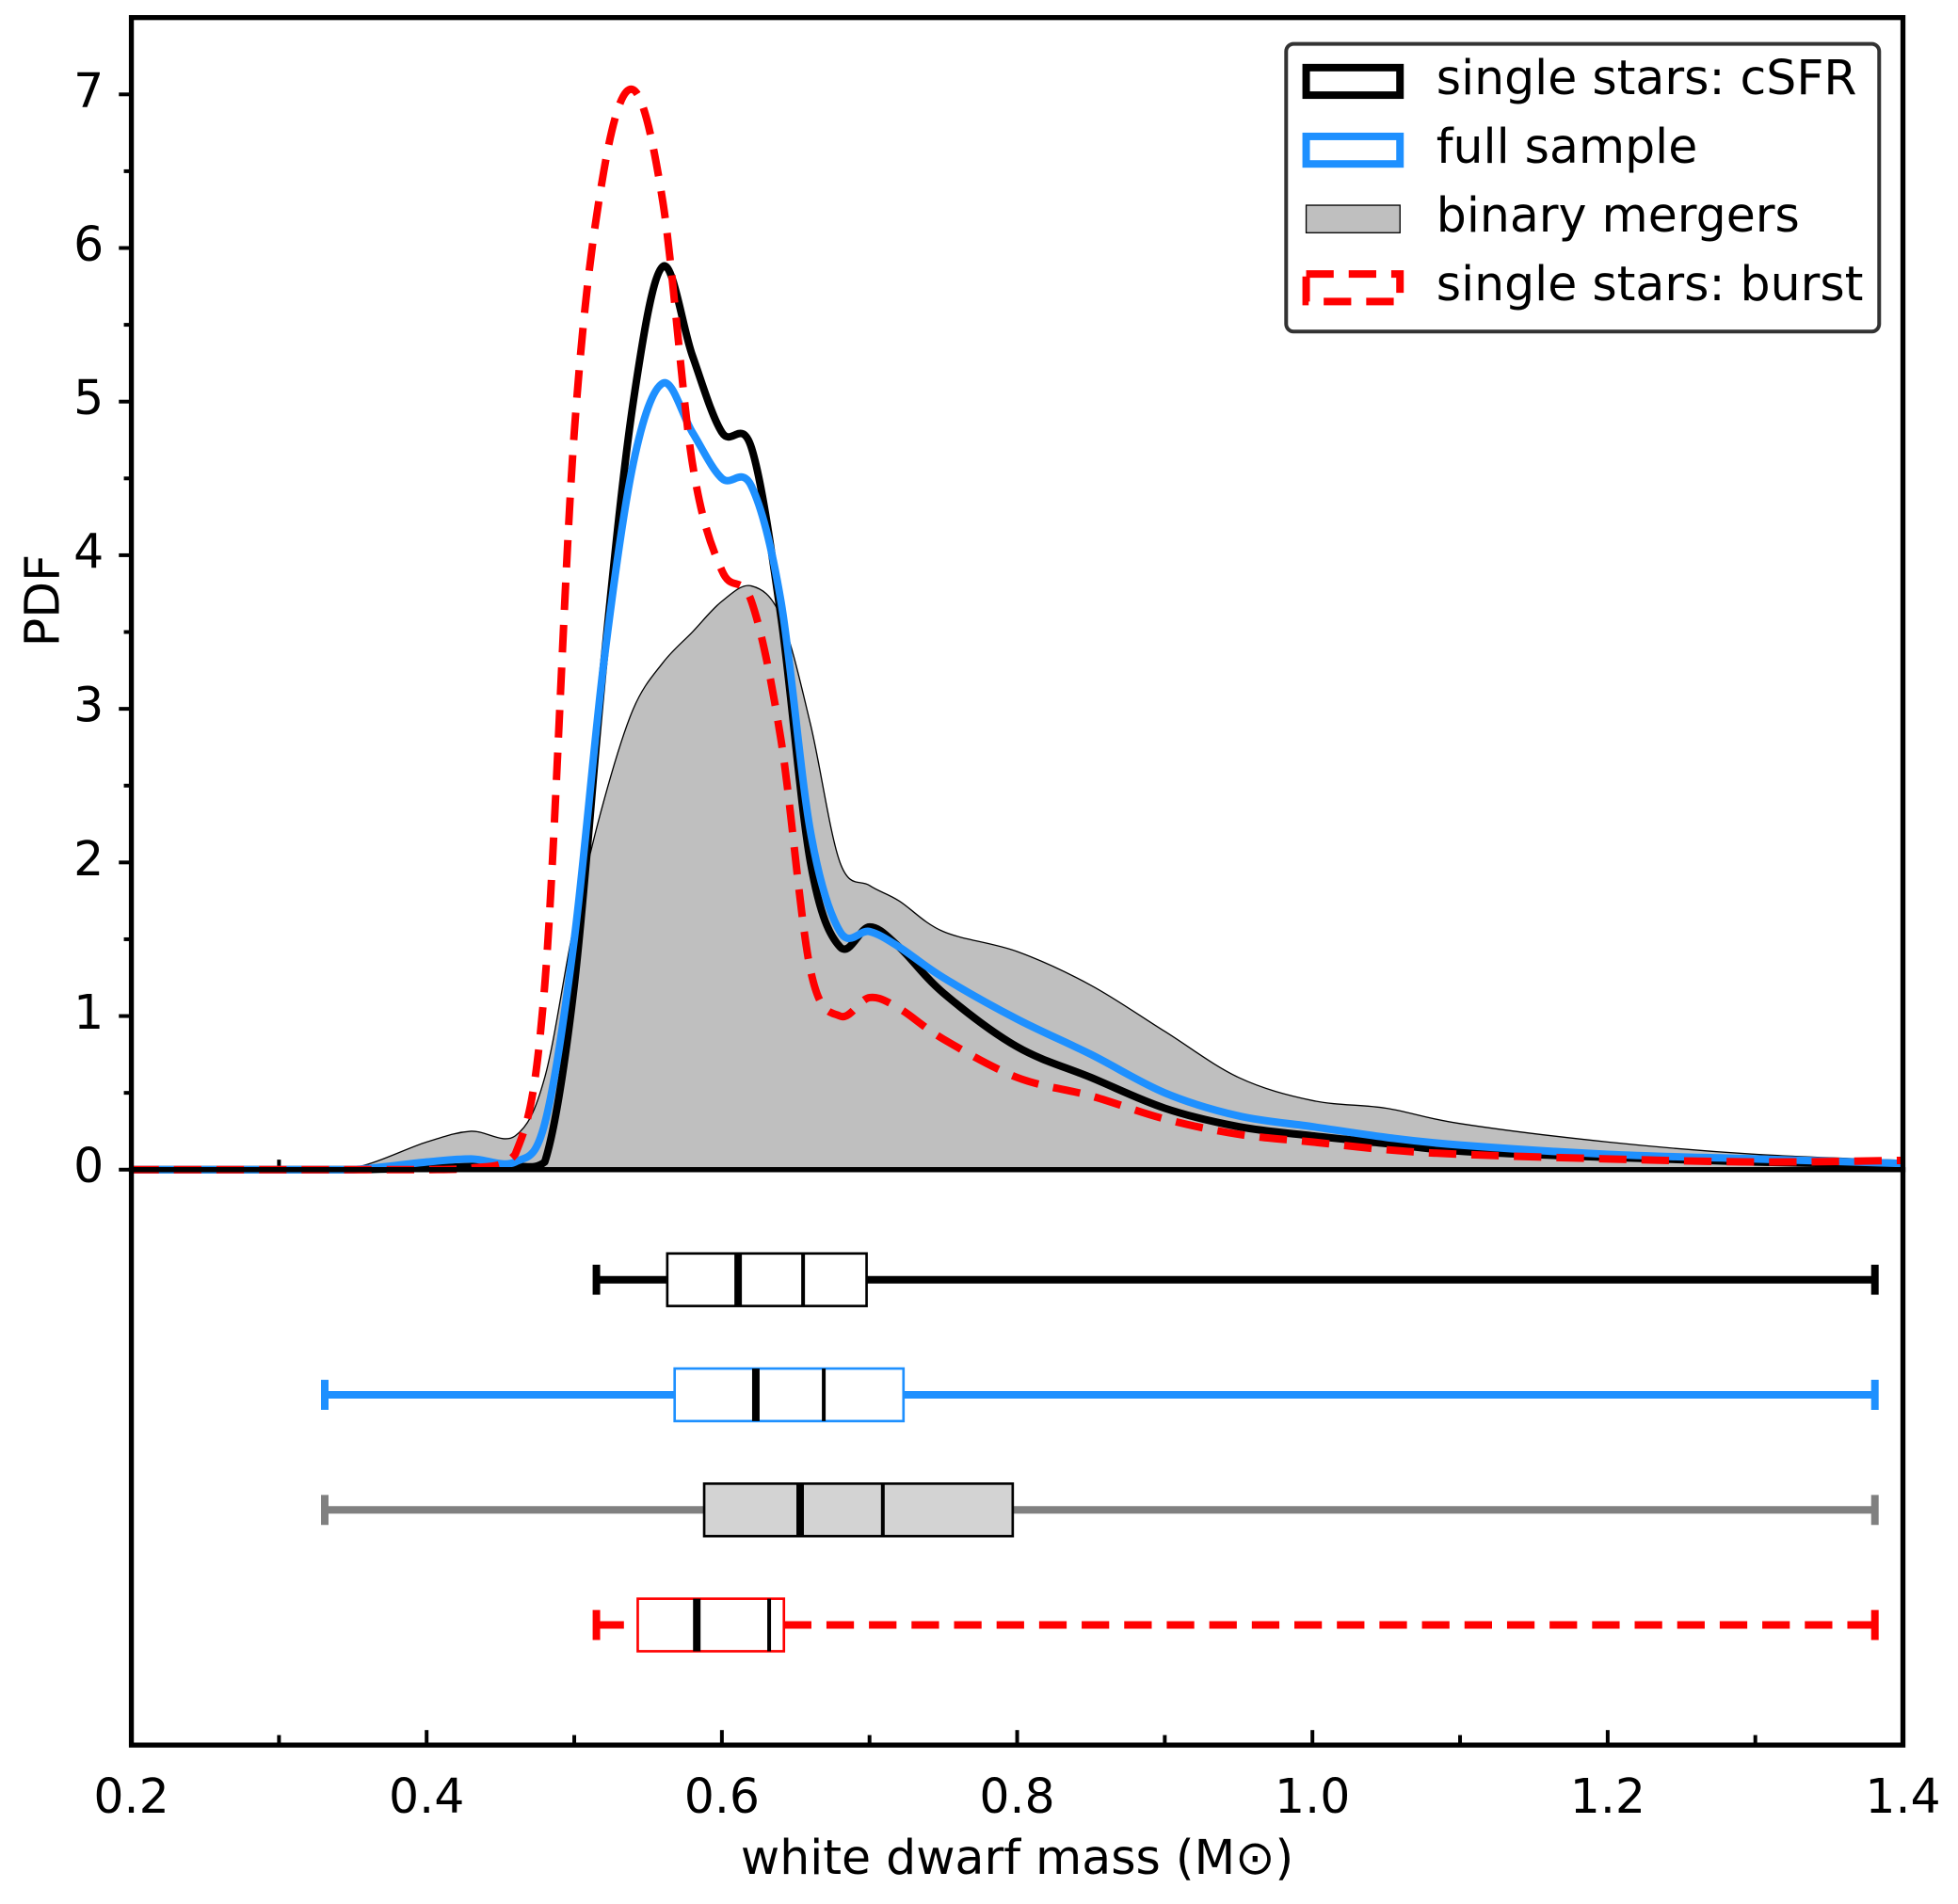 This screenshot has height=1904, width=1958. Describe the element at coordinates (43, 600) in the screenshot. I see `y-axis-label: PDF` at that location.